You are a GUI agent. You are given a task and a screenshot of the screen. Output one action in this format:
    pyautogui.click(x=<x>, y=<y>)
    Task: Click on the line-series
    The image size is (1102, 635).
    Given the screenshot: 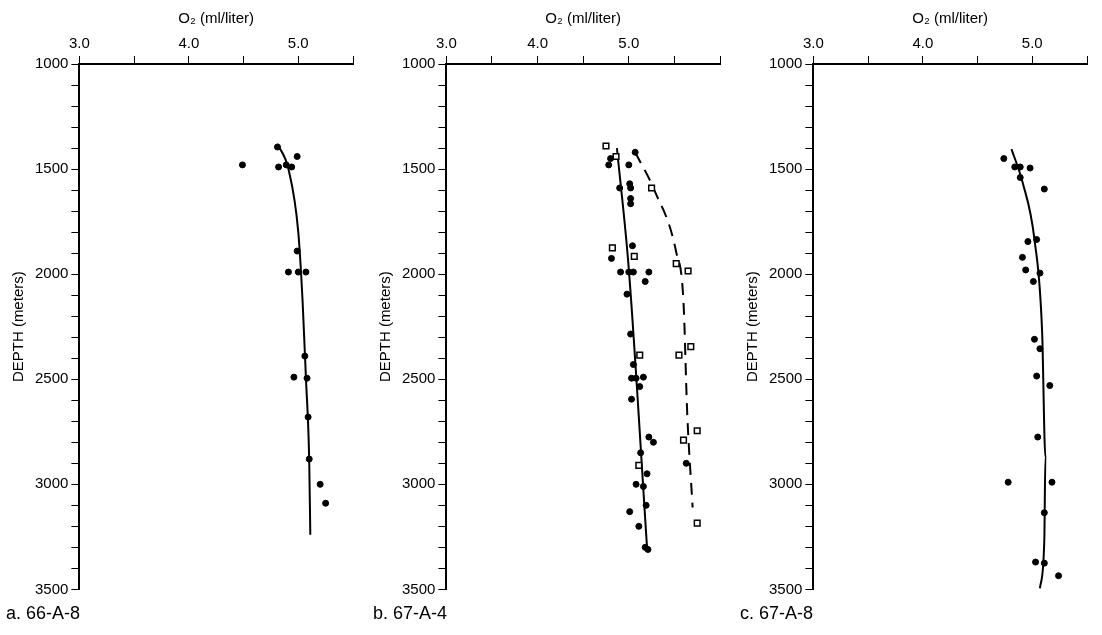 What is the action you would take?
    pyautogui.click(x=1028, y=369)
    